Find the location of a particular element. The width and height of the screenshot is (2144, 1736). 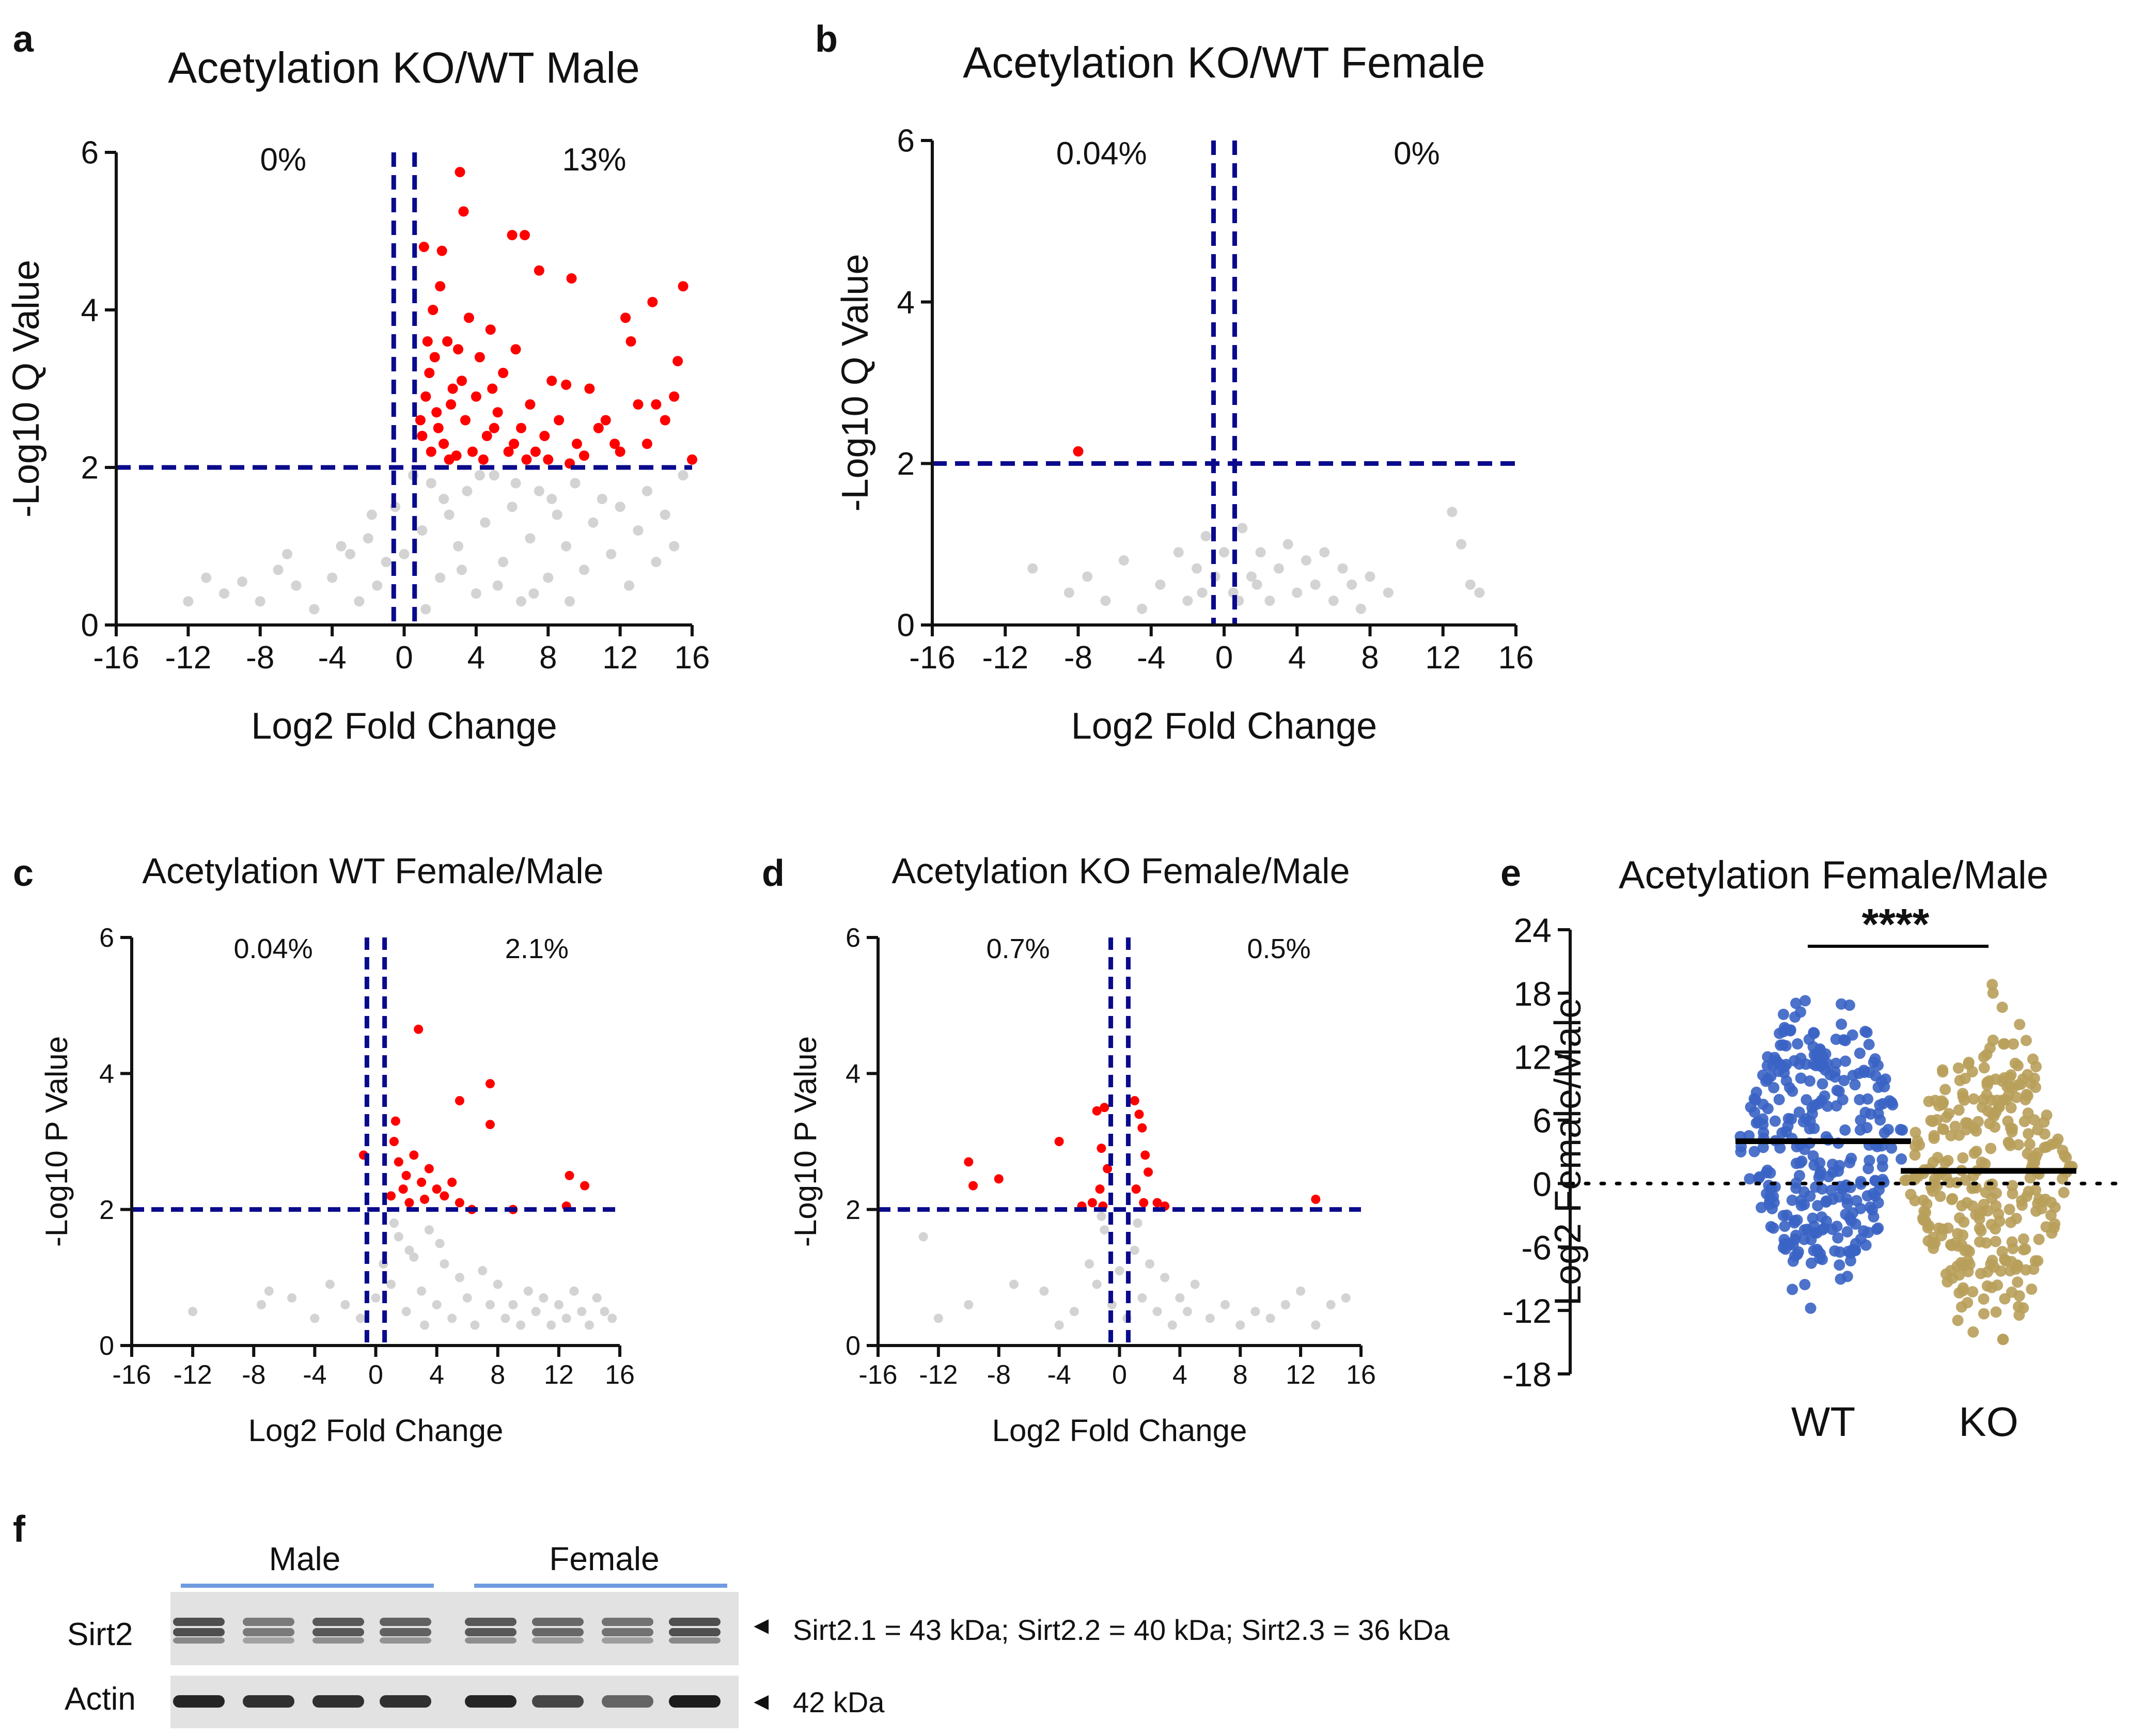

x-tick-label: -16 is located at coordinates (933, 658).